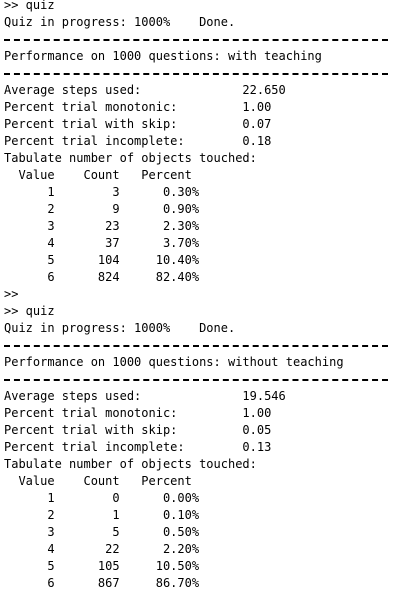 The width and height of the screenshot is (404, 592). Describe the element at coordinates (204, 583) in the screenshot. I see `terminal-line: 6 867 86.70%` at that location.